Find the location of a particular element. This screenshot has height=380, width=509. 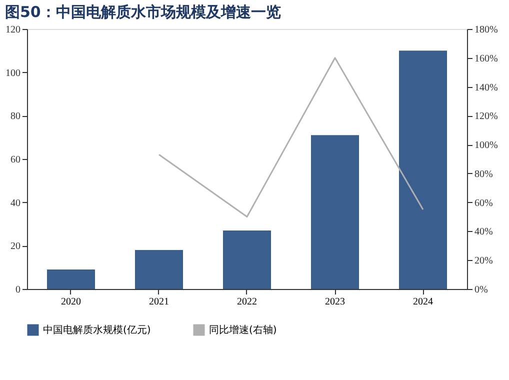

chart-title: 图50：中国电解质水市场规模及增速一览 is located at coordinates (143, 12).